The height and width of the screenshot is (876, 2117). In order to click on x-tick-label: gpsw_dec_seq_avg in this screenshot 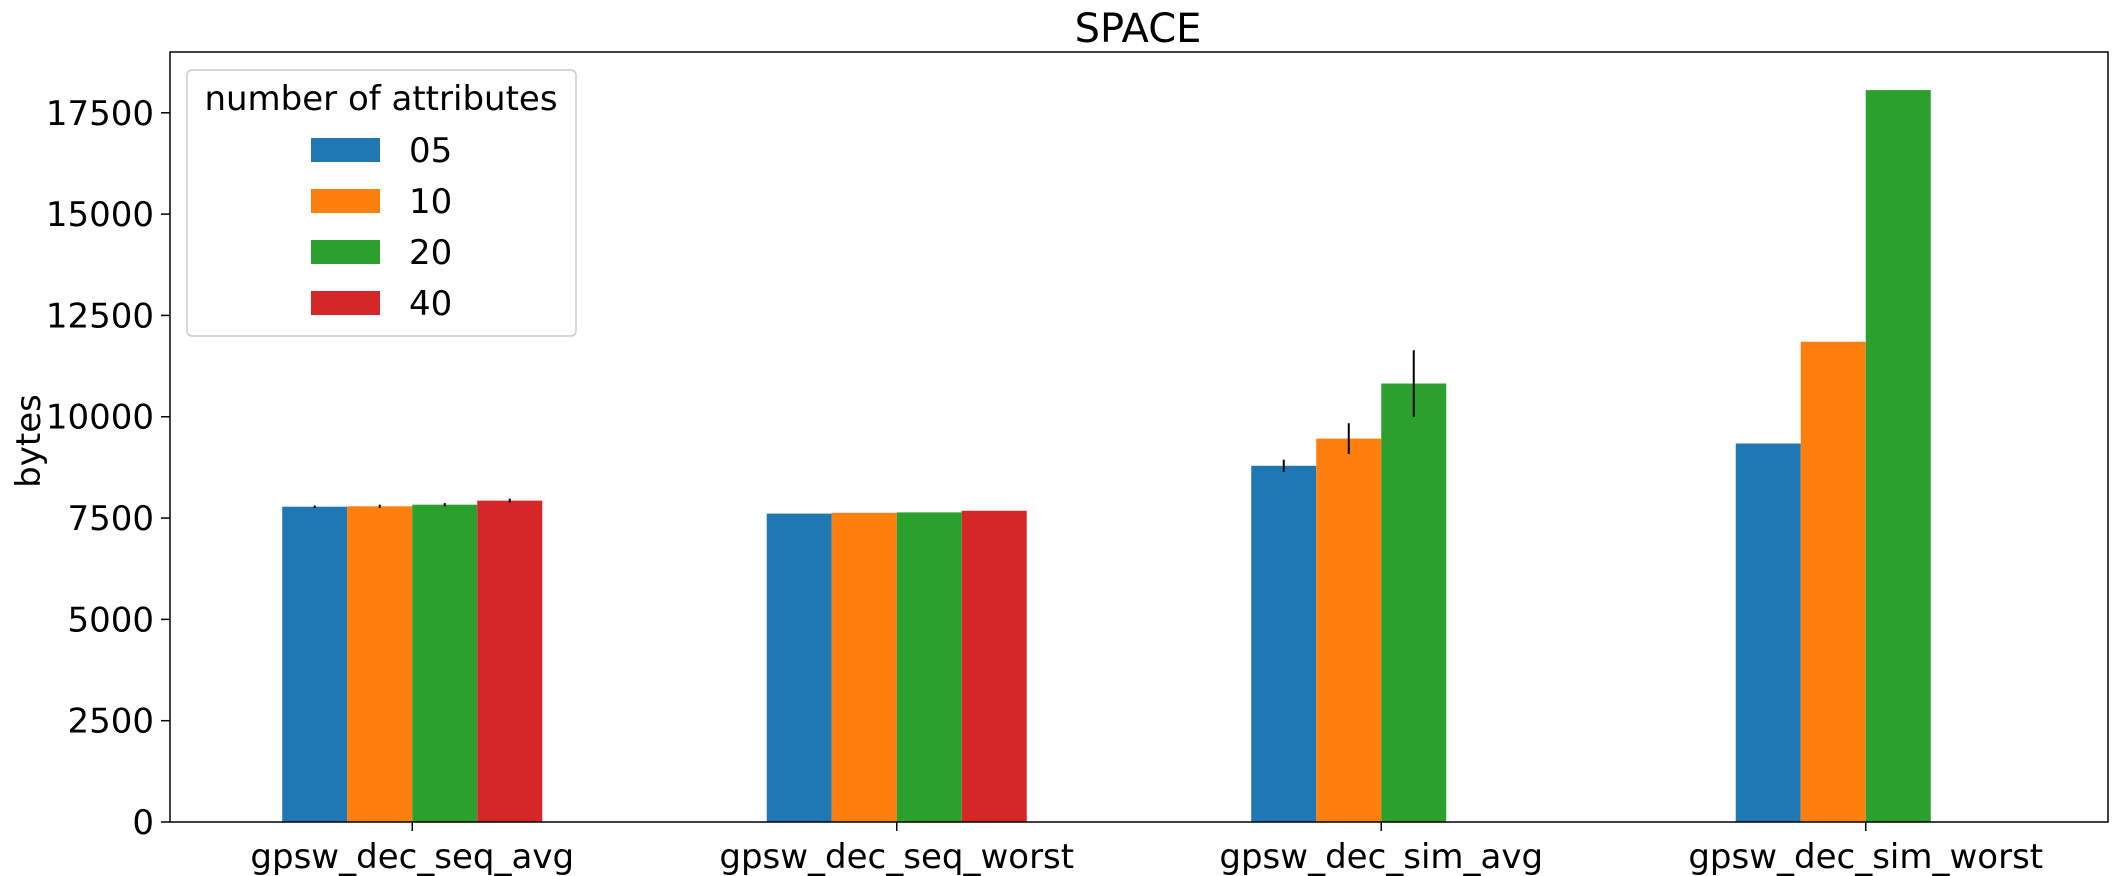, I will do `click(412, 856)`.